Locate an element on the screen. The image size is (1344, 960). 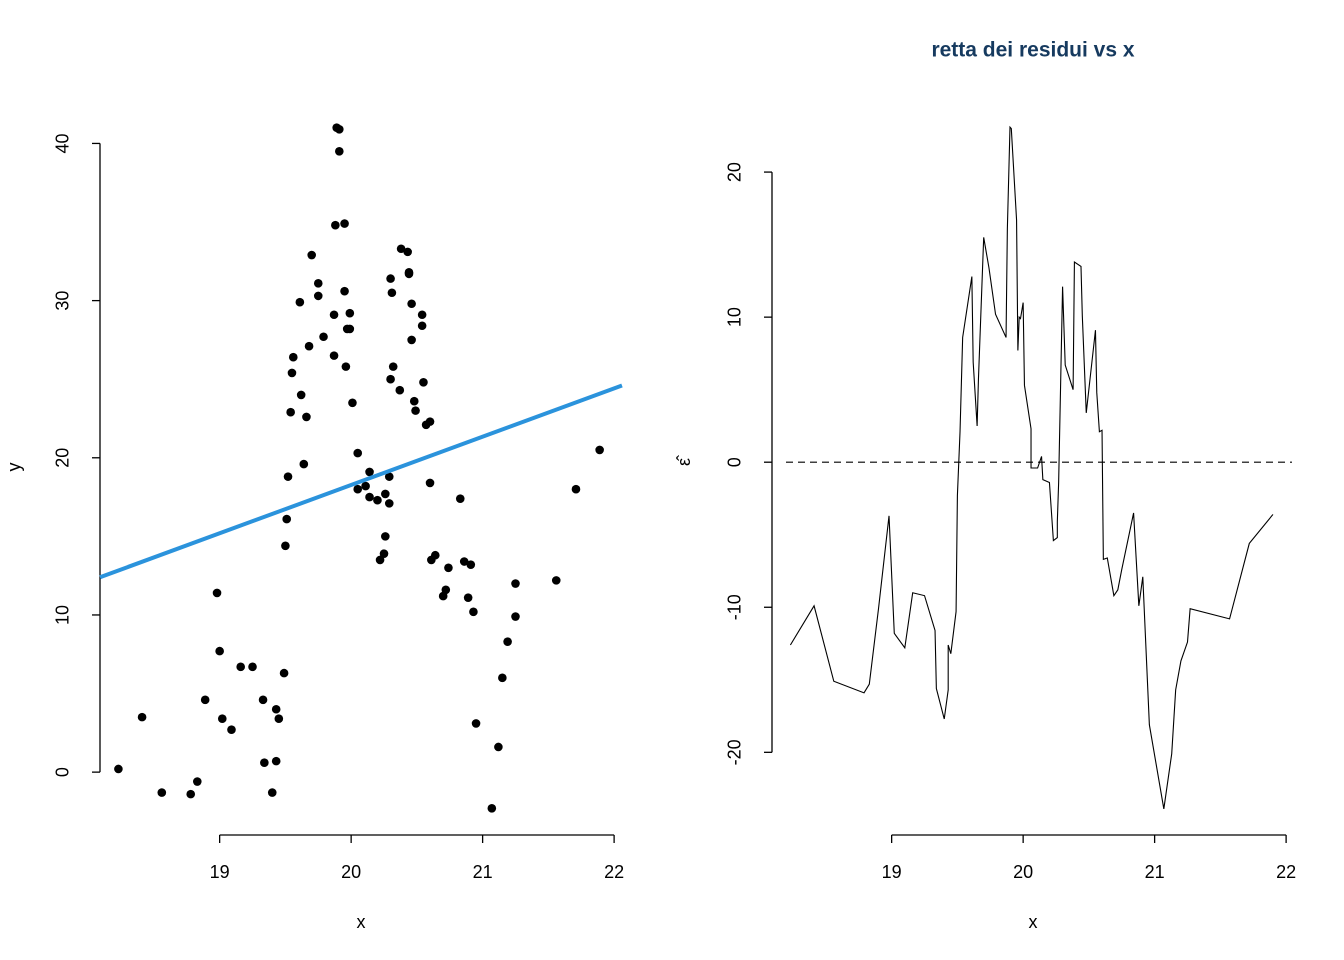
x-tick-label: 19 is located at coordinates (220, 872).